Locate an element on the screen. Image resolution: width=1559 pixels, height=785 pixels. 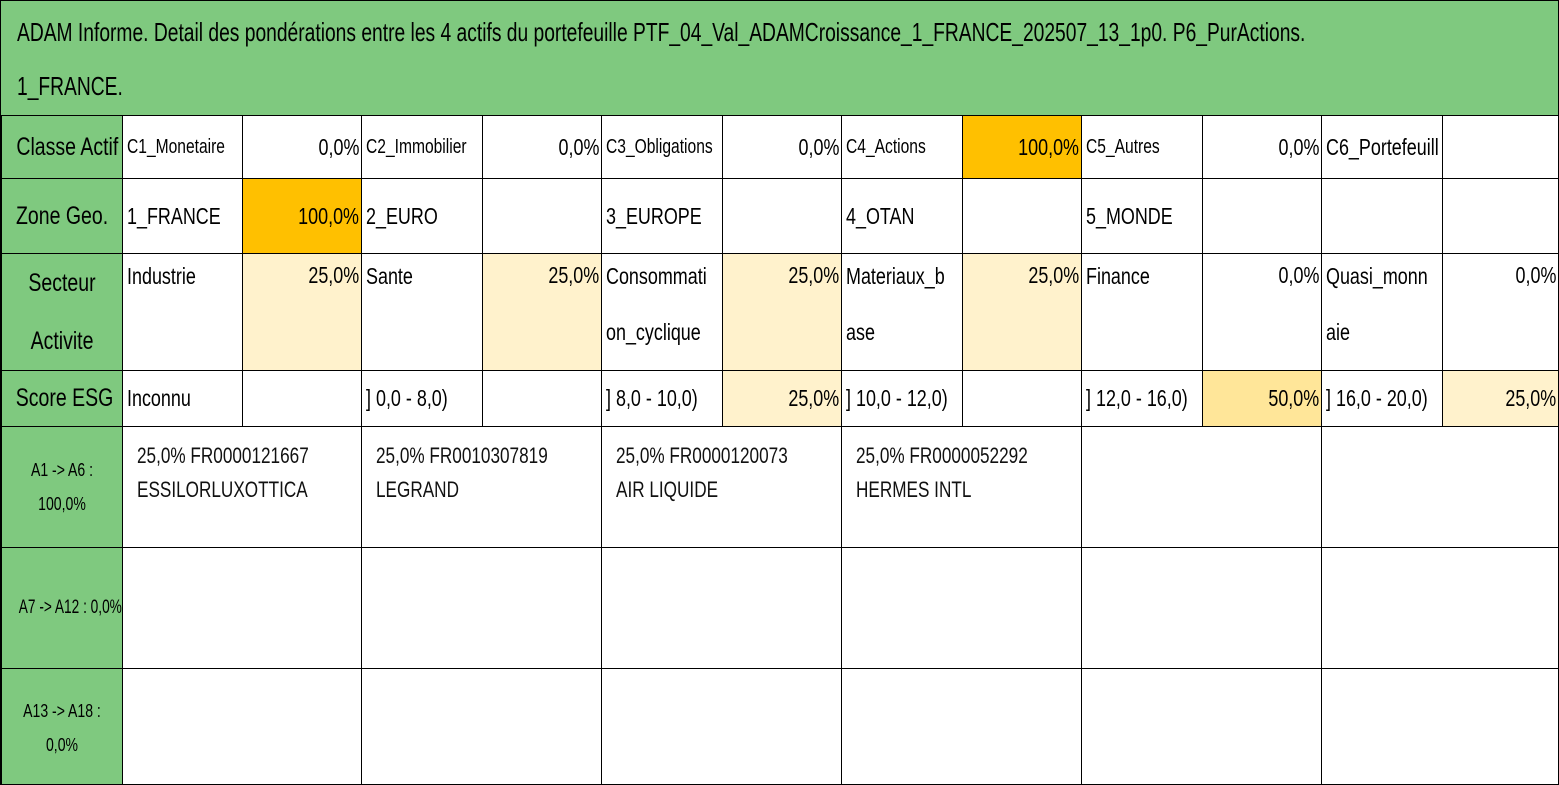
title-line-2: 1_FRANCE. is located at coordinates (70, 86).